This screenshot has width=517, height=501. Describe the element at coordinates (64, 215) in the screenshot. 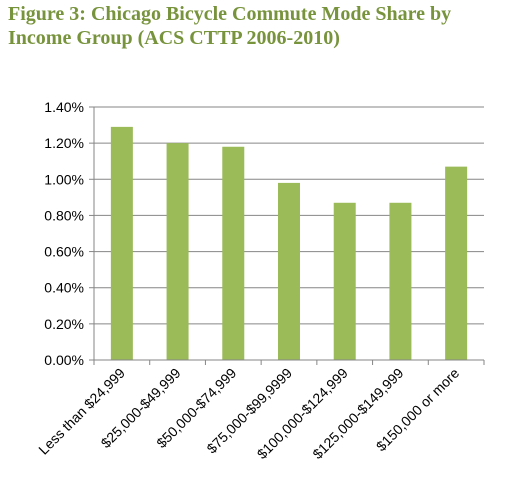

I see `y-tick-label: 0.80%` at that location.